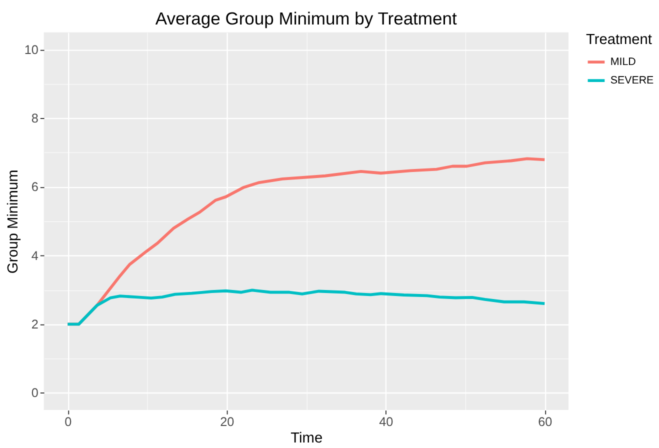 The width and height of the screenshot is (659, 448). Describe the element at coordinates (623, 62) in the screenshot. I see `legend-label: MILD` at that location.